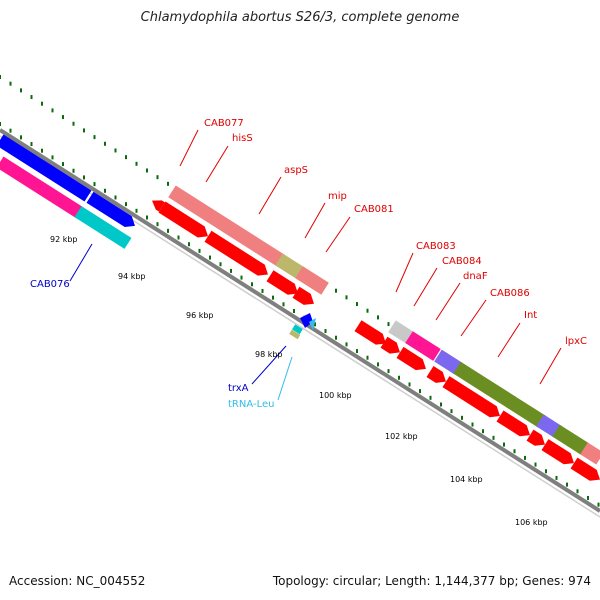 Image resolution: width=600 pixels, height=600 pixels. What do you see at coordinates (335, 395) in the screenshot?
I see `scale-label: 100 kbp` at bounding box center [335, 395].